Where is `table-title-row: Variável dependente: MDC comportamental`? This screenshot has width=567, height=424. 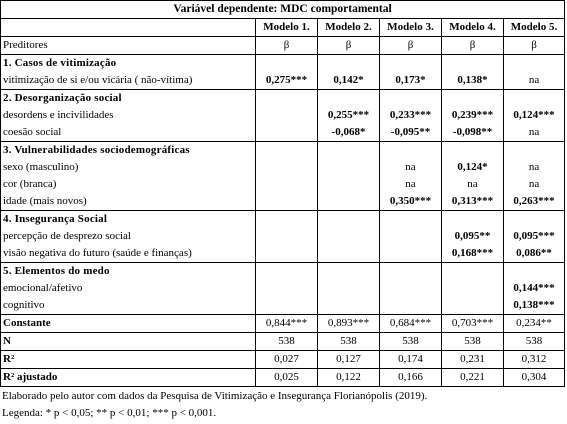
table-title-row: Variável dependente: MDC comportamental is located at coordinates (283, 9).